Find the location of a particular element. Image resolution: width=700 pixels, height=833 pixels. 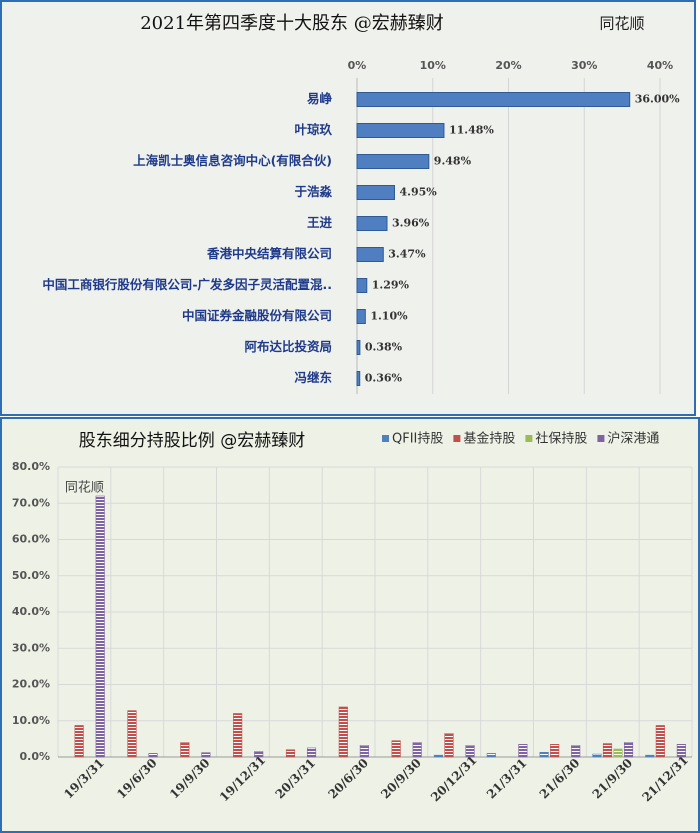

x-tick-label: 30% is located at coordinates (584, 65).